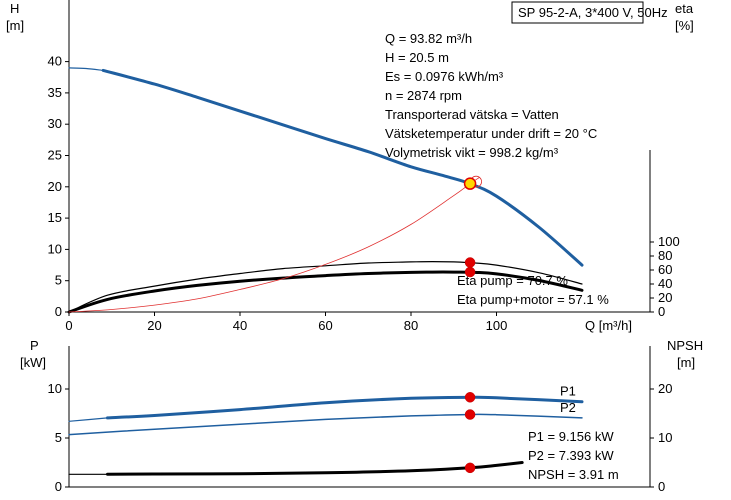 The image size is (731, 500). Describe the element at coordinates (684, 8) in the screenshot. I see `top-y2-axis-title-line1: eta` at that location.